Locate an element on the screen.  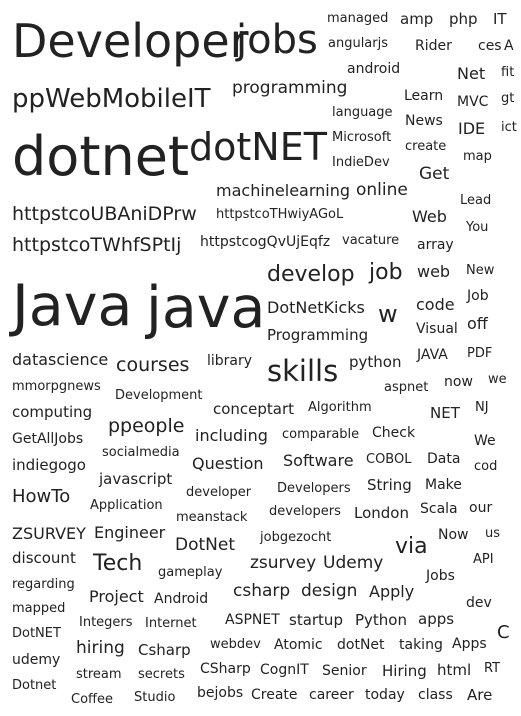
word-stream: stream is located at coordinates (99, 674).